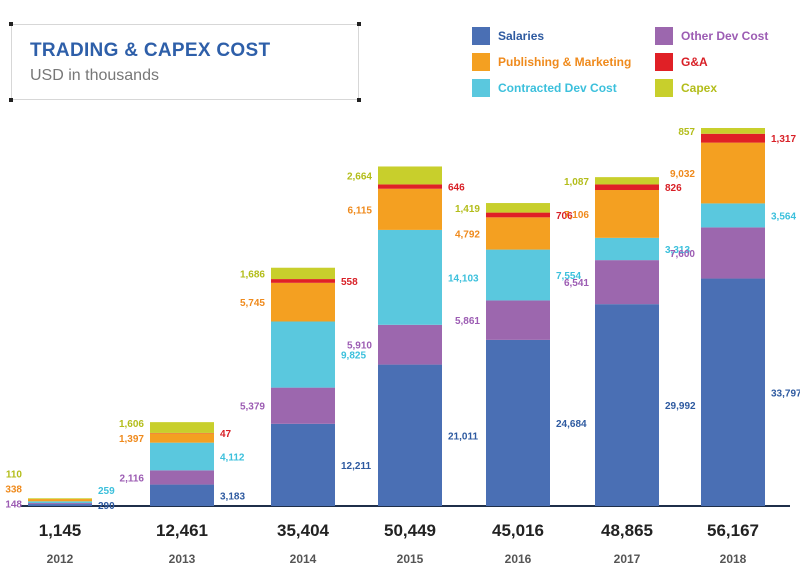  I want to click on chart-subtitle: USD in thousands, so click(94, 75).